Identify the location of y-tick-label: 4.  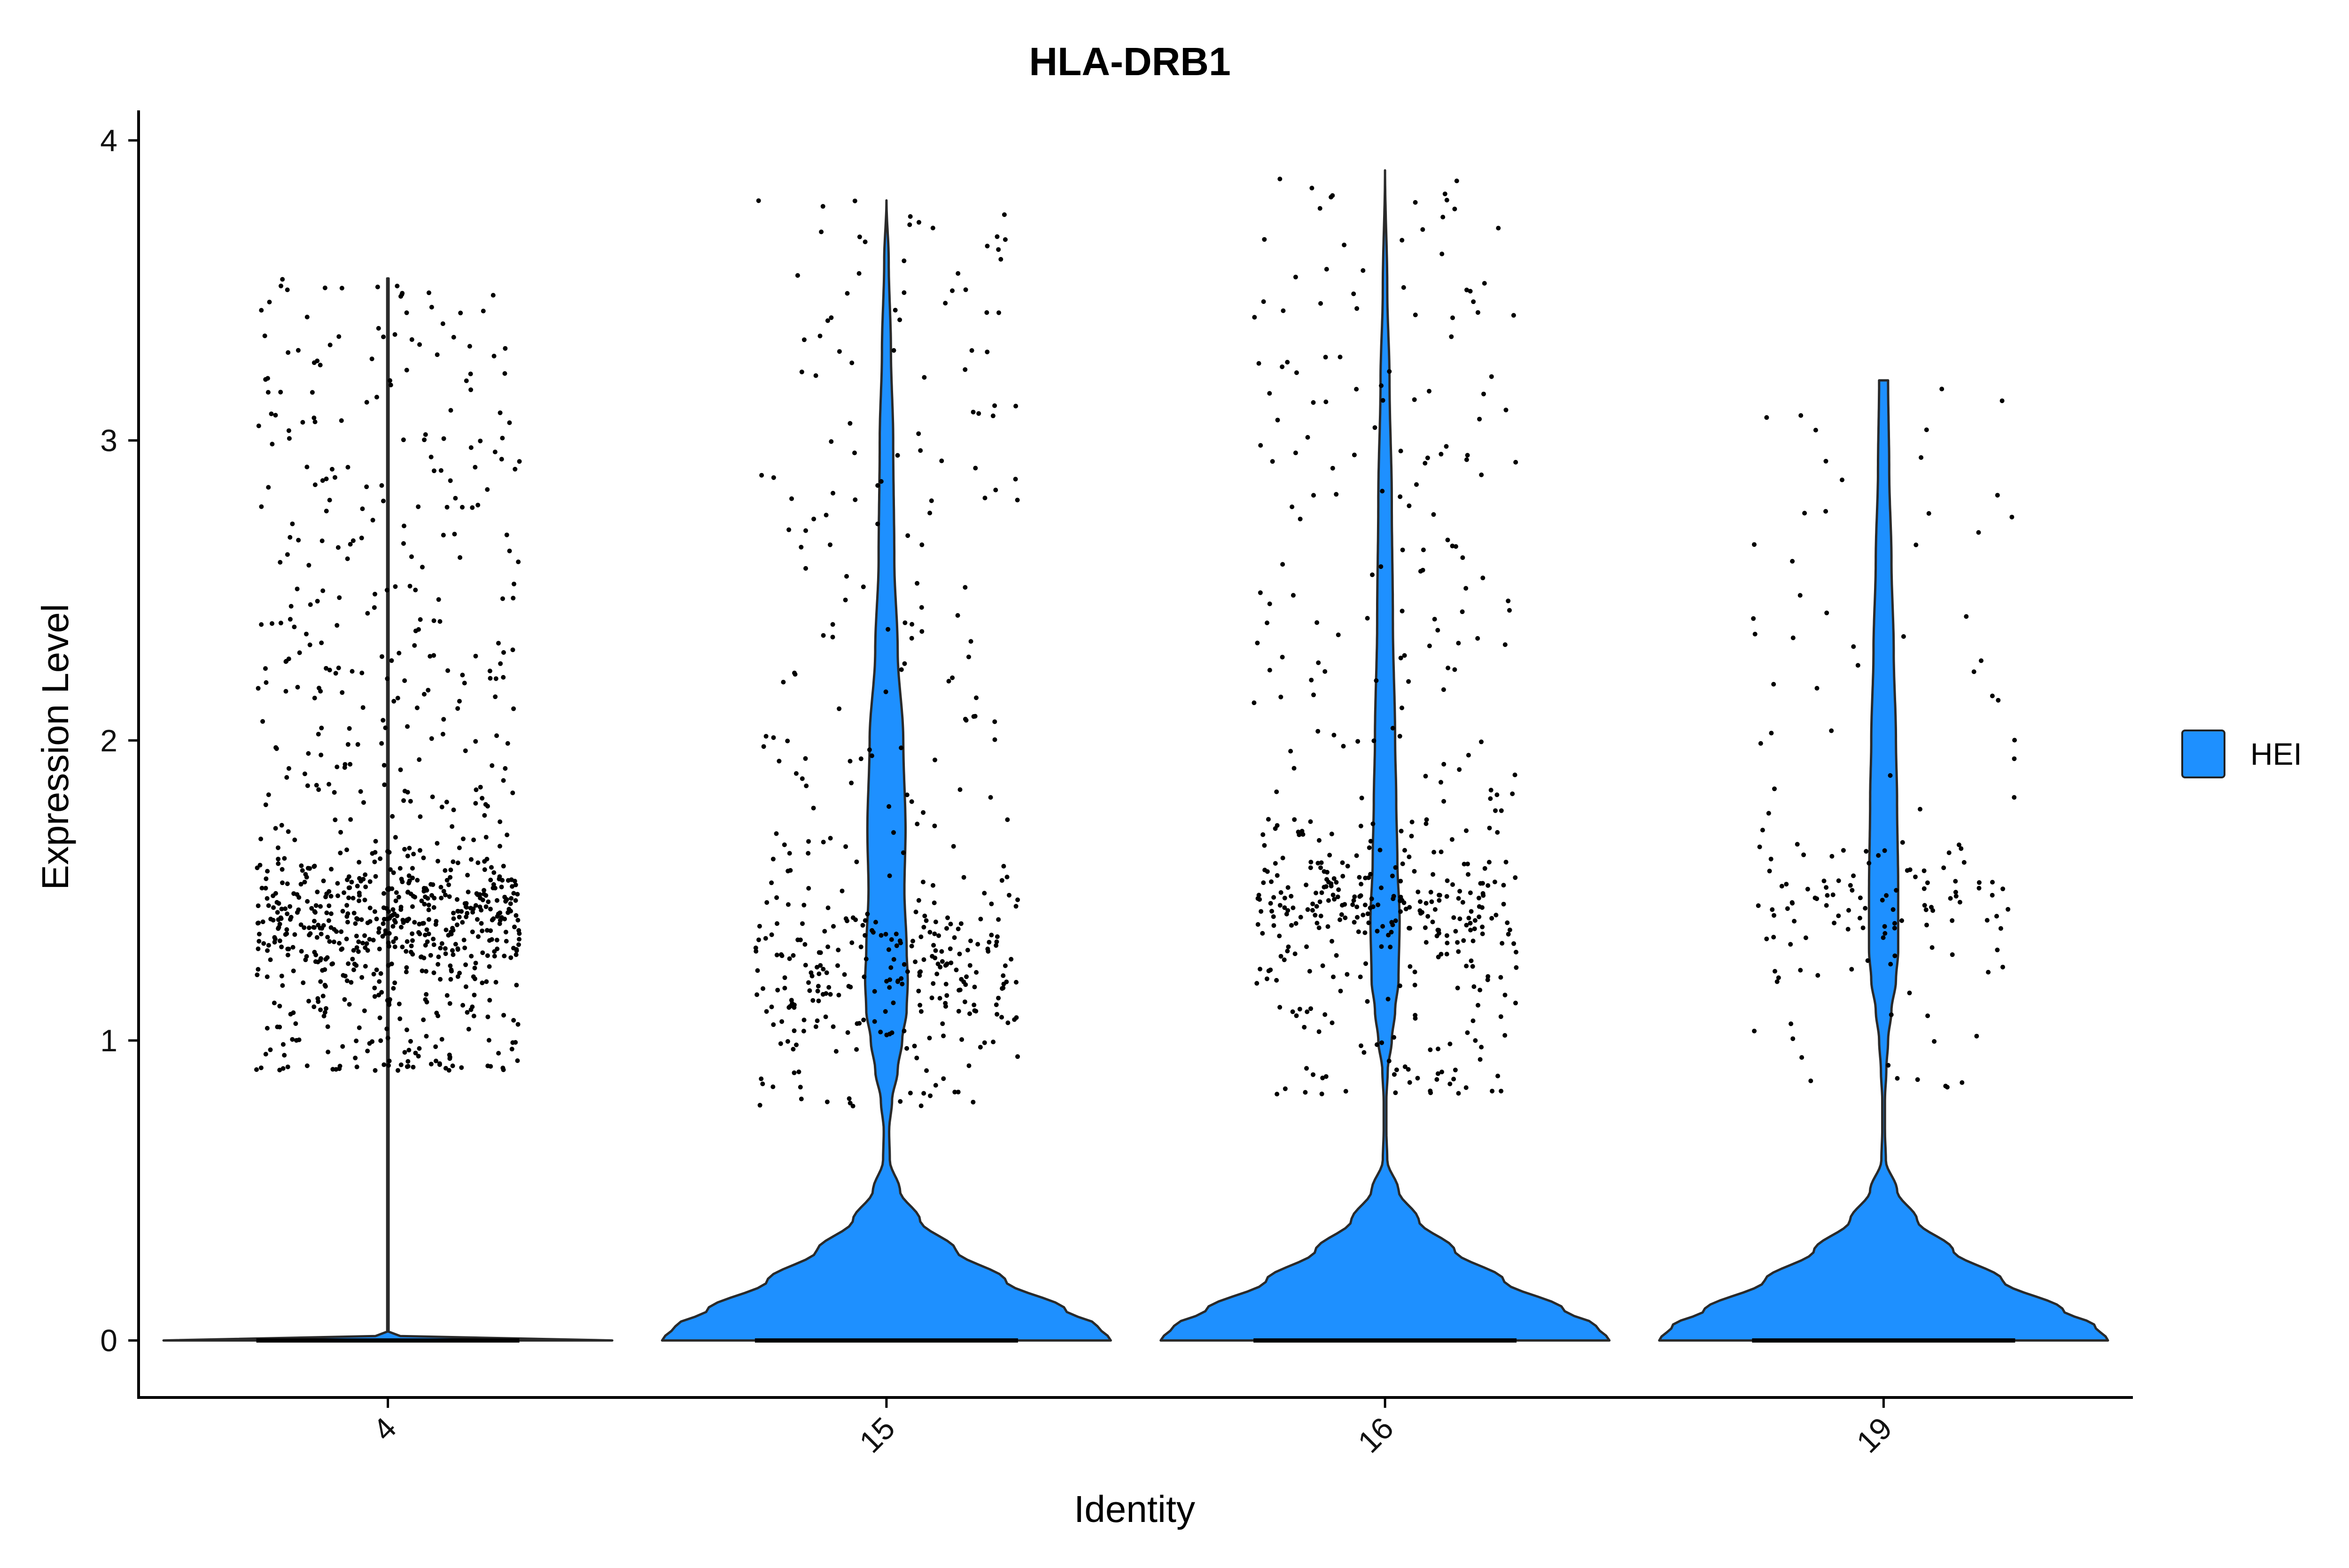
(108, 140).